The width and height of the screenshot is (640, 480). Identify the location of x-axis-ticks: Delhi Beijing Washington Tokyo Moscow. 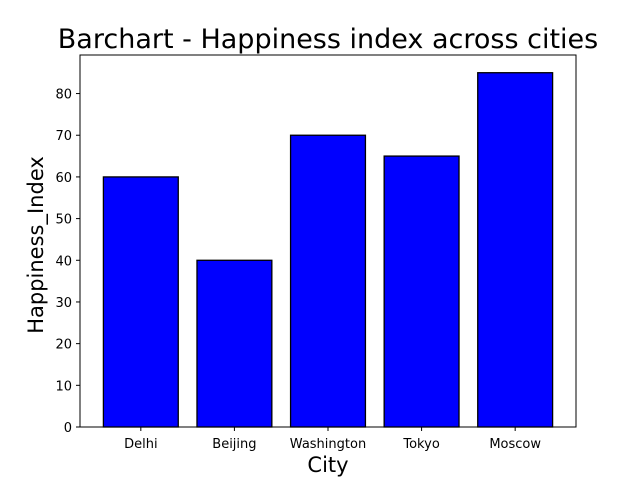
(332, 439).